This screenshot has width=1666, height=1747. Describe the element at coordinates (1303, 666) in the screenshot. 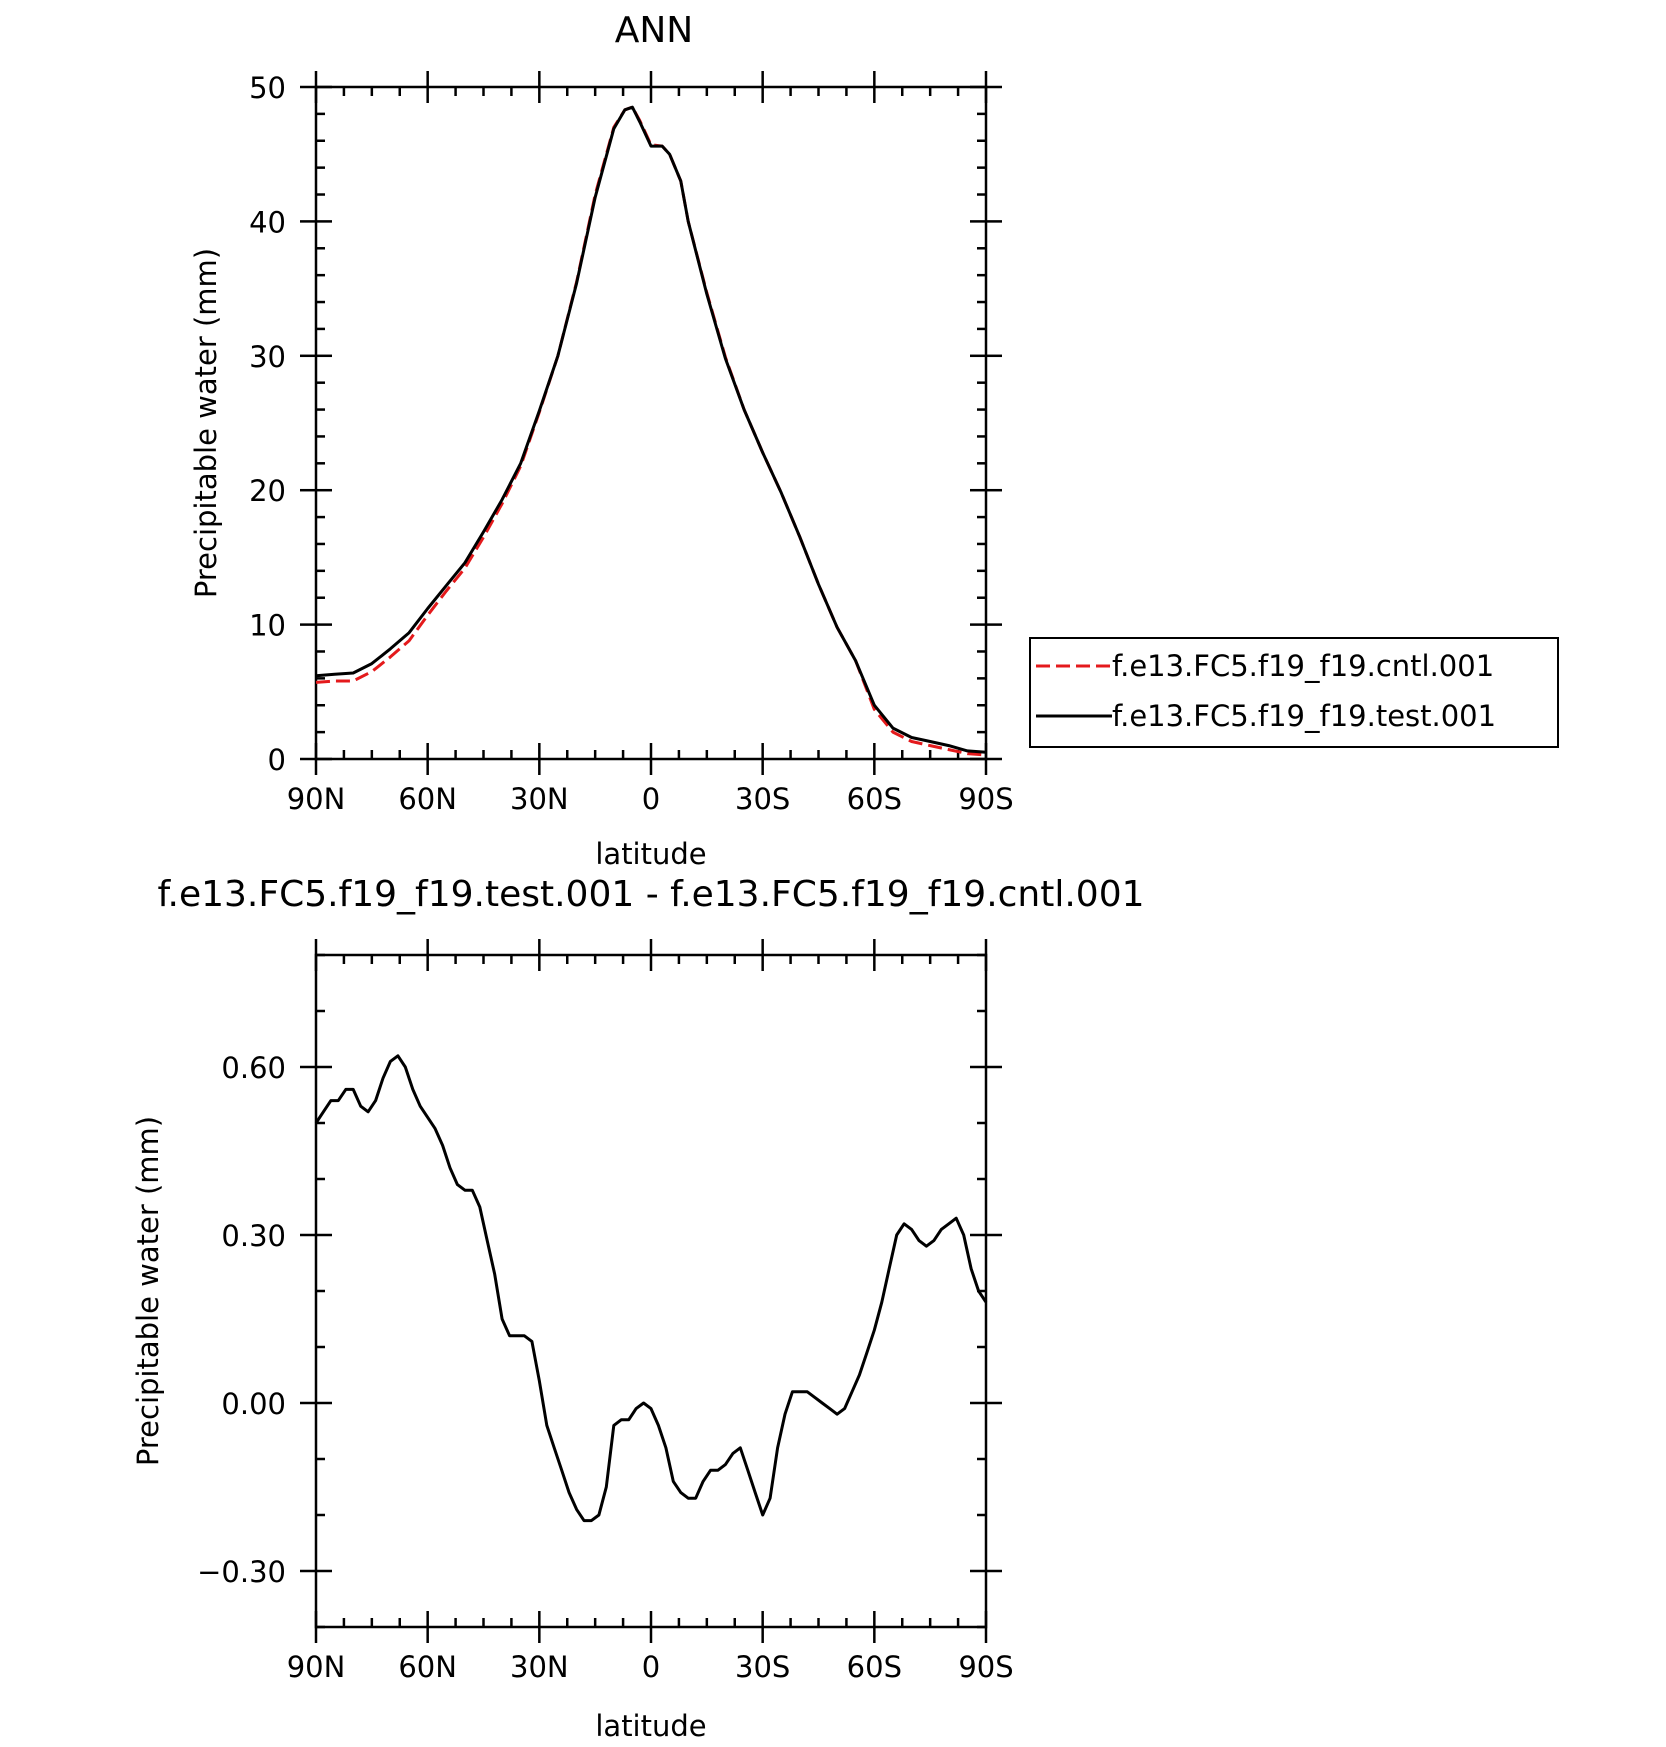

I see `legend-entry-cntl: f.e13.FC5.f19_f19.cntl.001` at that location.